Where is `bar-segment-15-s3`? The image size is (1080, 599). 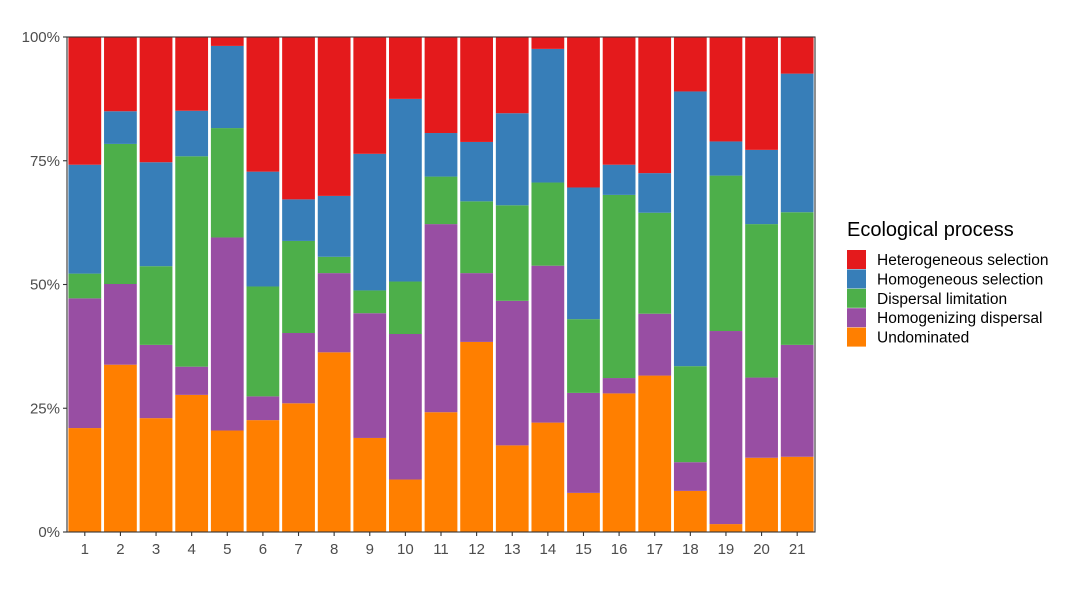
bar-segment-15-s3 is located at coordinates (583, 253).